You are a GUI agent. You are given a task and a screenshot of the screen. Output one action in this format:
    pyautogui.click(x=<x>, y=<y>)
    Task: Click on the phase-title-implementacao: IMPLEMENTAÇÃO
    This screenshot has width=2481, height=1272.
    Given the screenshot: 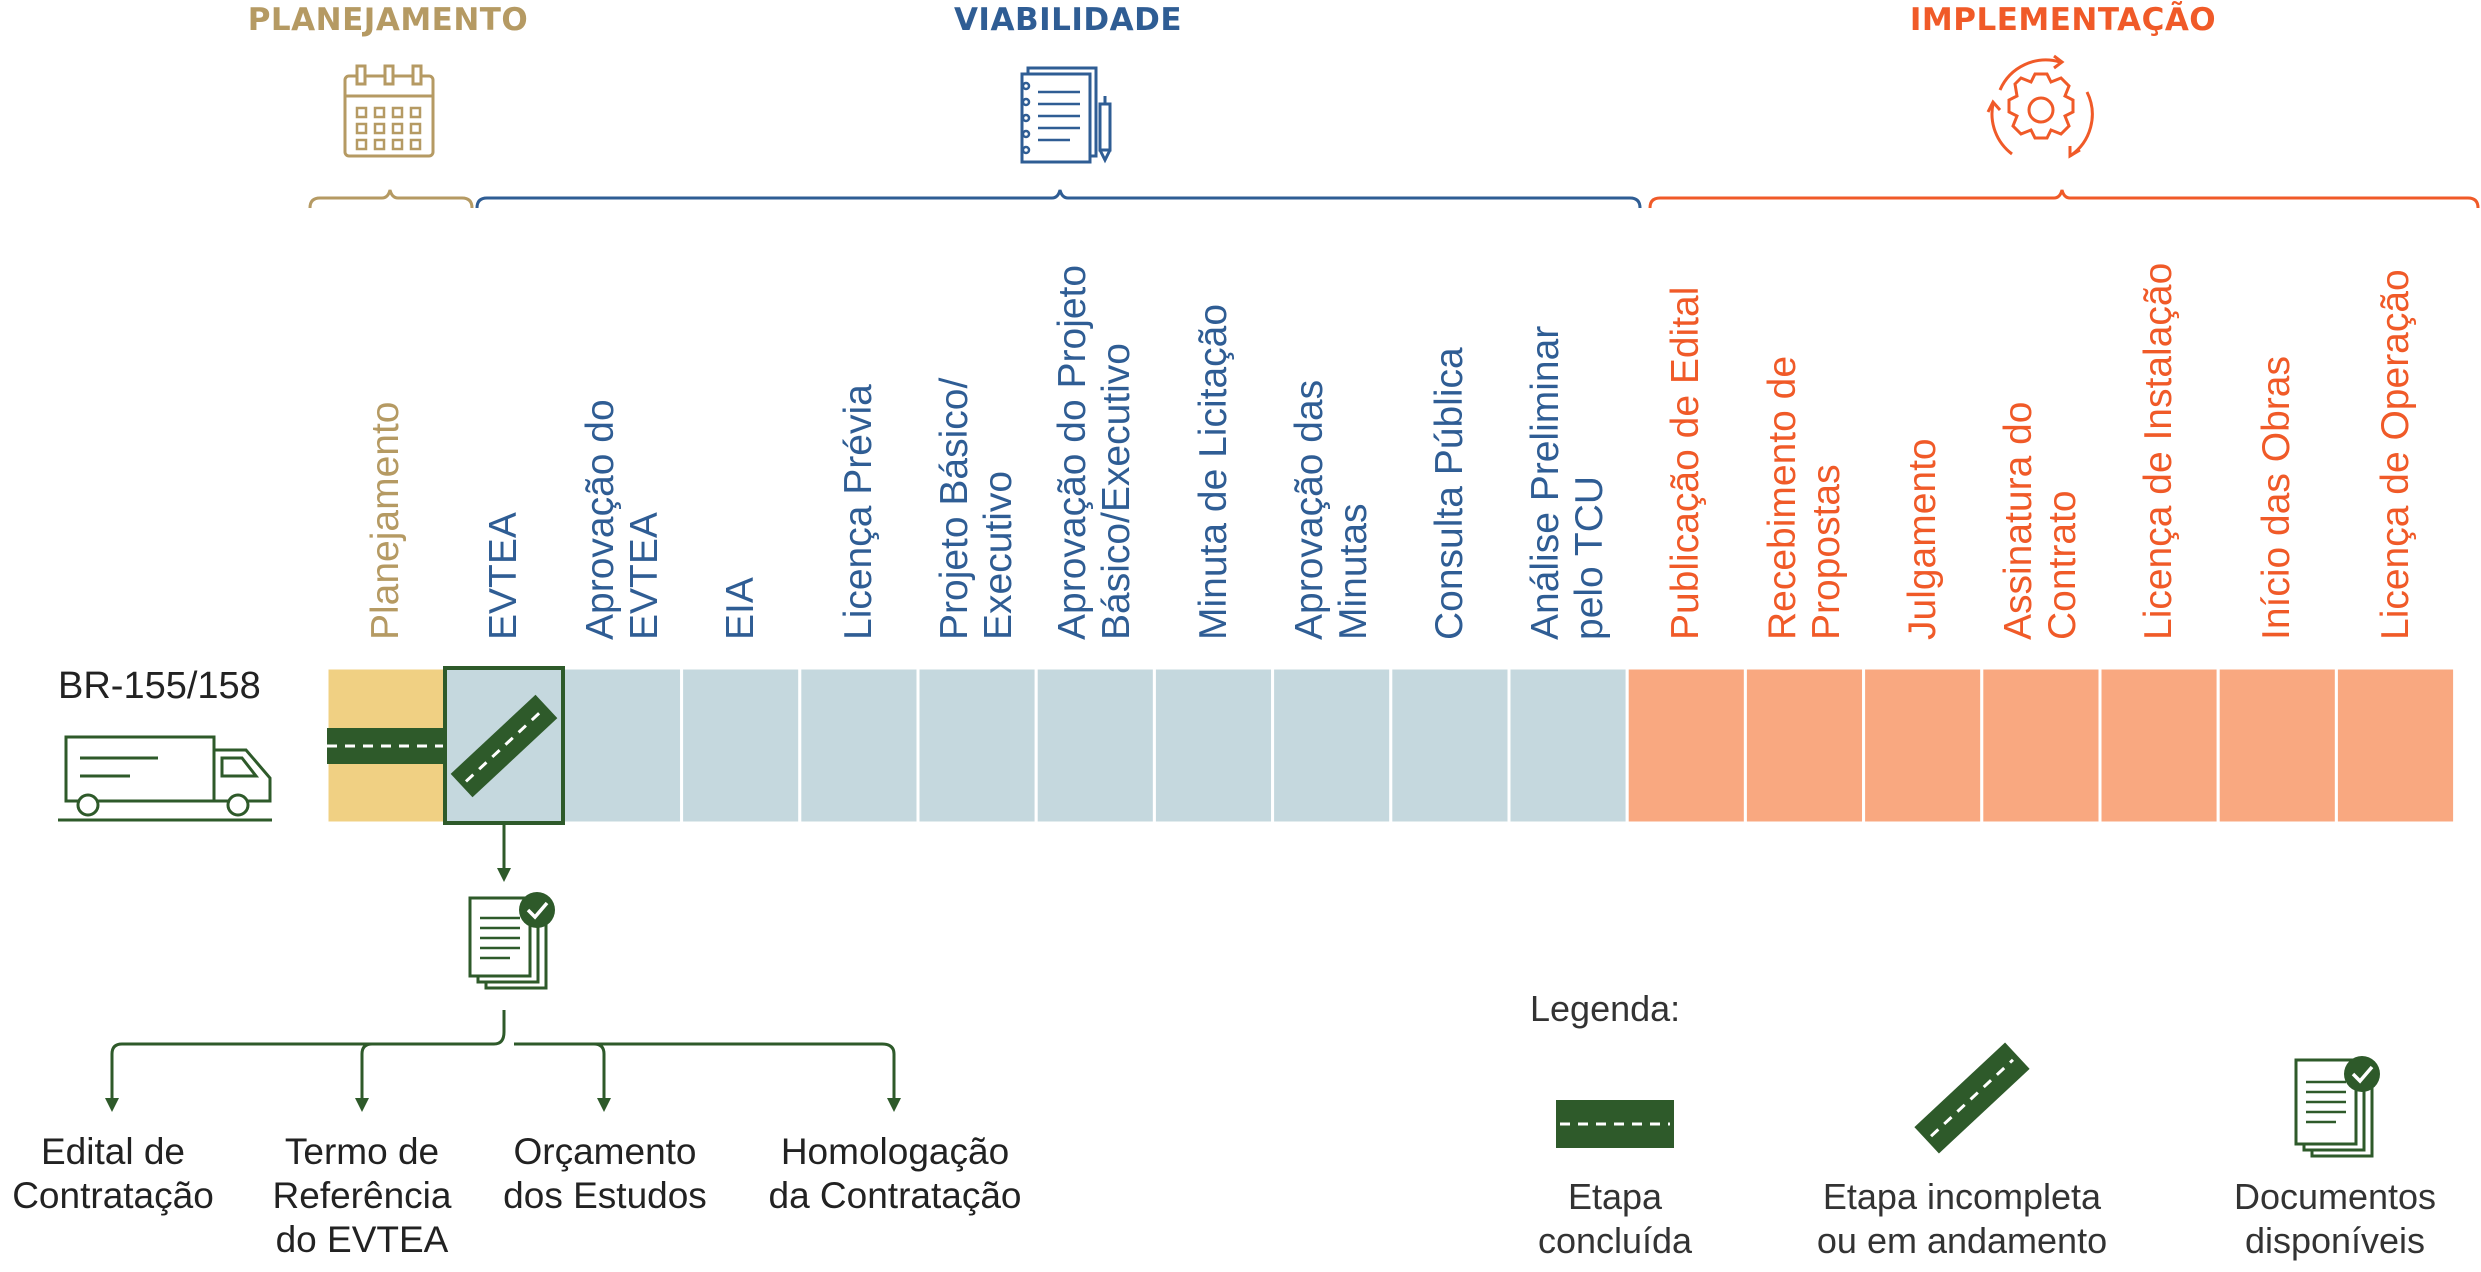 What is the action you would take?
    pyautogui.click(x=2063, y=20)
    